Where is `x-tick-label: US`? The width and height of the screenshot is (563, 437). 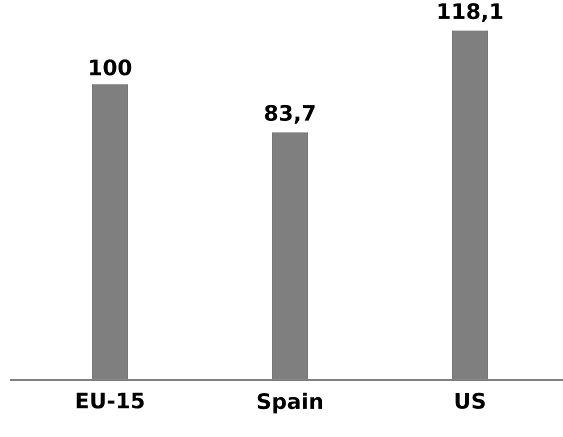 x-tick-label: US is located at coordinates (470, 400).